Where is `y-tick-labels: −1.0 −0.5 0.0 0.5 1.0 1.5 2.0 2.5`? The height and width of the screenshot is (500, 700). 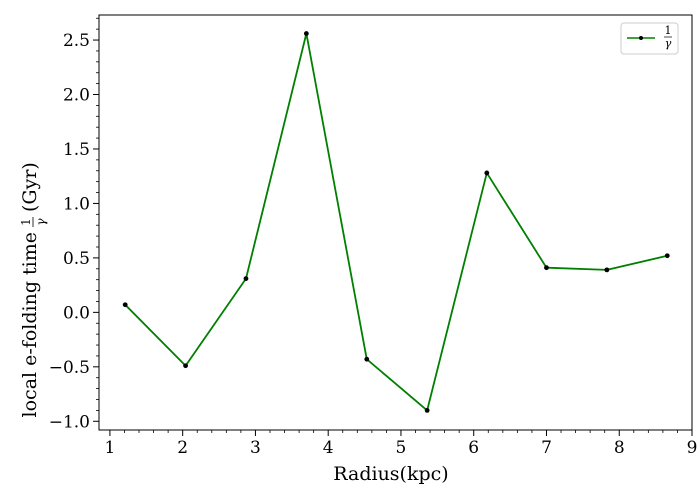
y-tick-labels: −1.0 −0.5 0.0 0.5 1.0 1.5 2.0 2.5 is located at coordinates (69, 231).